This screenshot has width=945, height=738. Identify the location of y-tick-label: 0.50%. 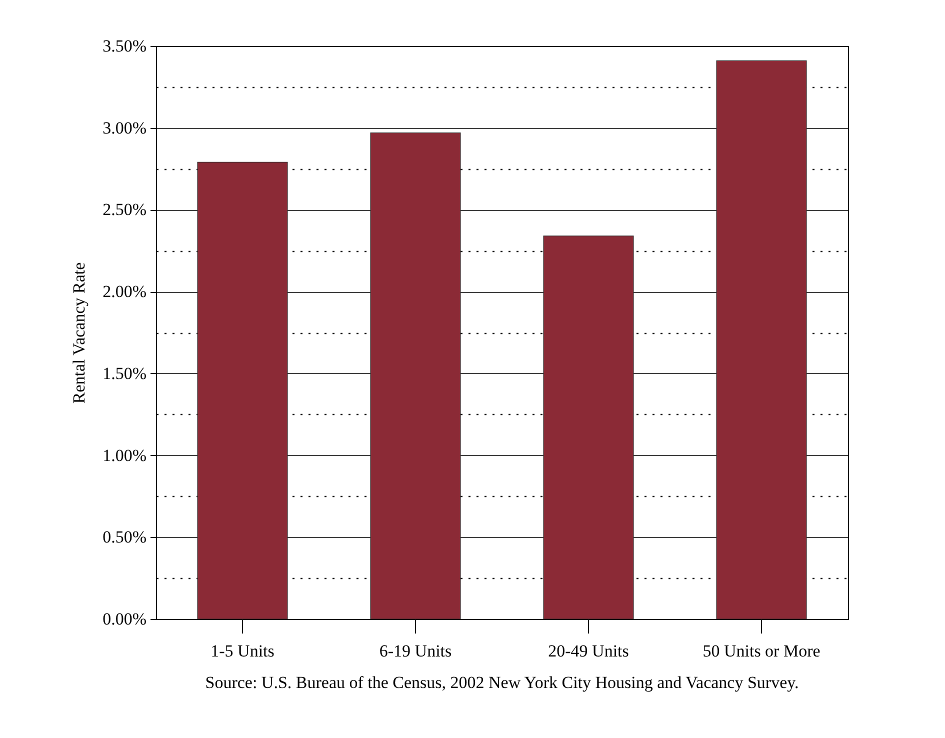
(124, 537).